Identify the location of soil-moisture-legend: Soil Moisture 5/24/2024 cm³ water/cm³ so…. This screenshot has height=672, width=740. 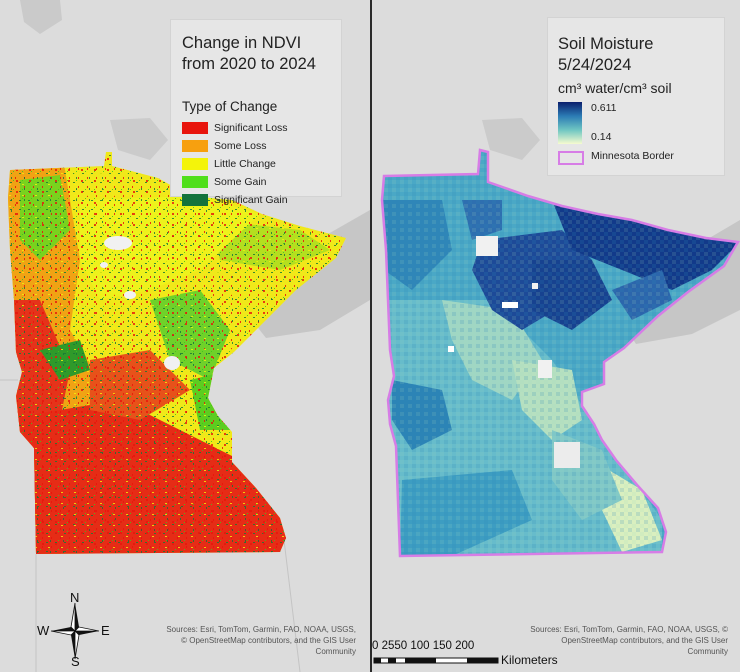
(636, 96).